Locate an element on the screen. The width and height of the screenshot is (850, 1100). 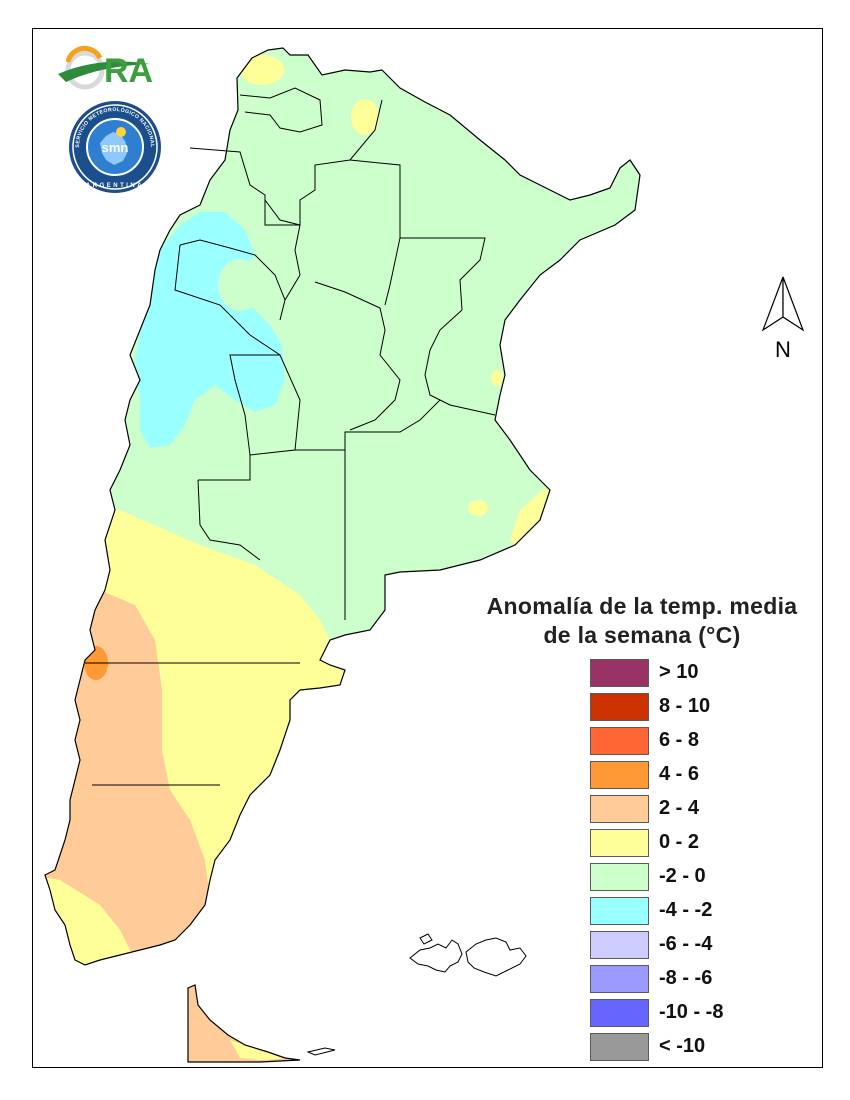
legend-label: 2 - 4 is located at coordinates (679, 808).